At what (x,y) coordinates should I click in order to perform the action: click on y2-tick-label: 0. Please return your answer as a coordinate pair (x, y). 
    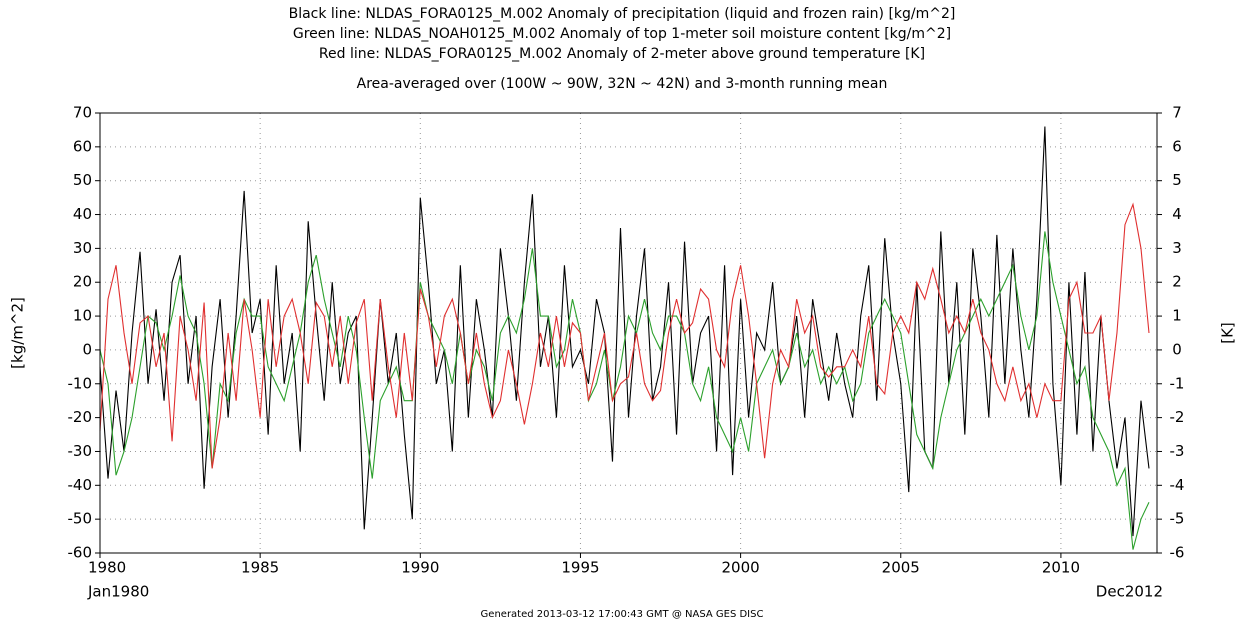
    Looking at the image, I should click on (1177, 349).